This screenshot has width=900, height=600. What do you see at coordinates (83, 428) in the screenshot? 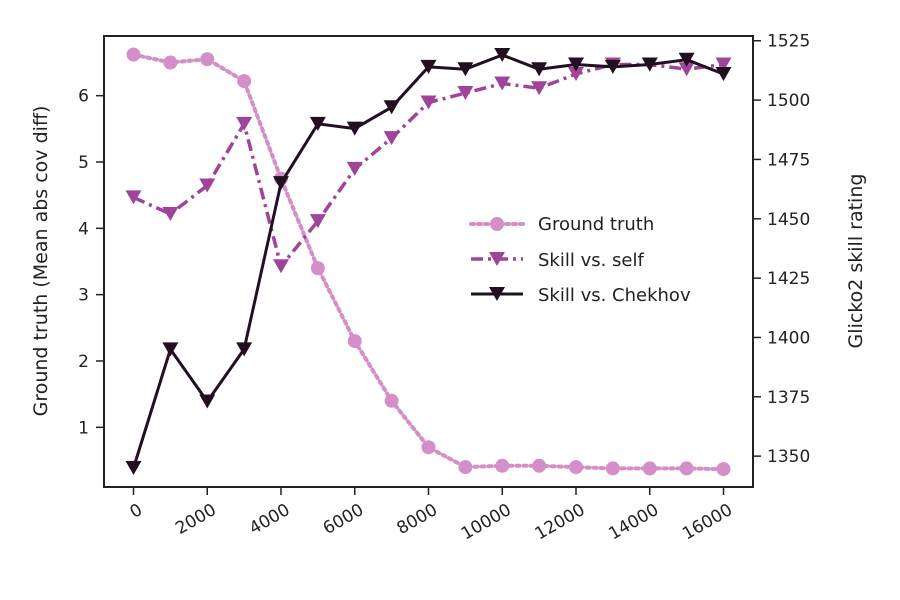
I see `left-y-tick-label: 1` at bounding box center [83, 428].